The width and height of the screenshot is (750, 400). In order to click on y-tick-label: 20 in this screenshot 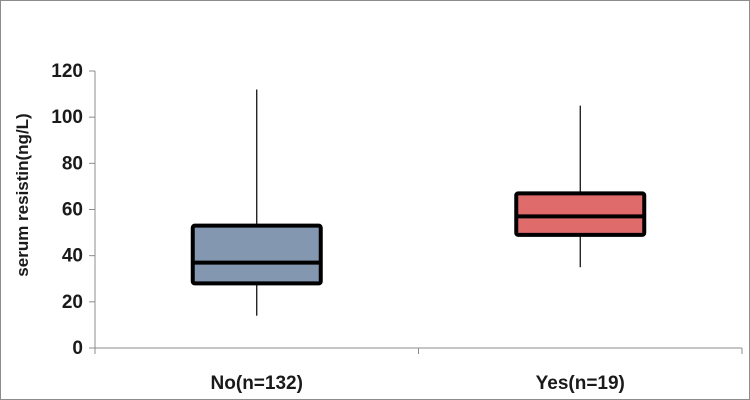, I will do `click(72, 302)`.